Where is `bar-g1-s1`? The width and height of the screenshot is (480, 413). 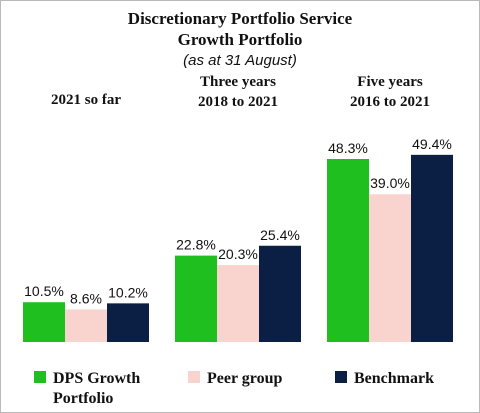 bar-g1-s1 is located at coordinates (44, 322).